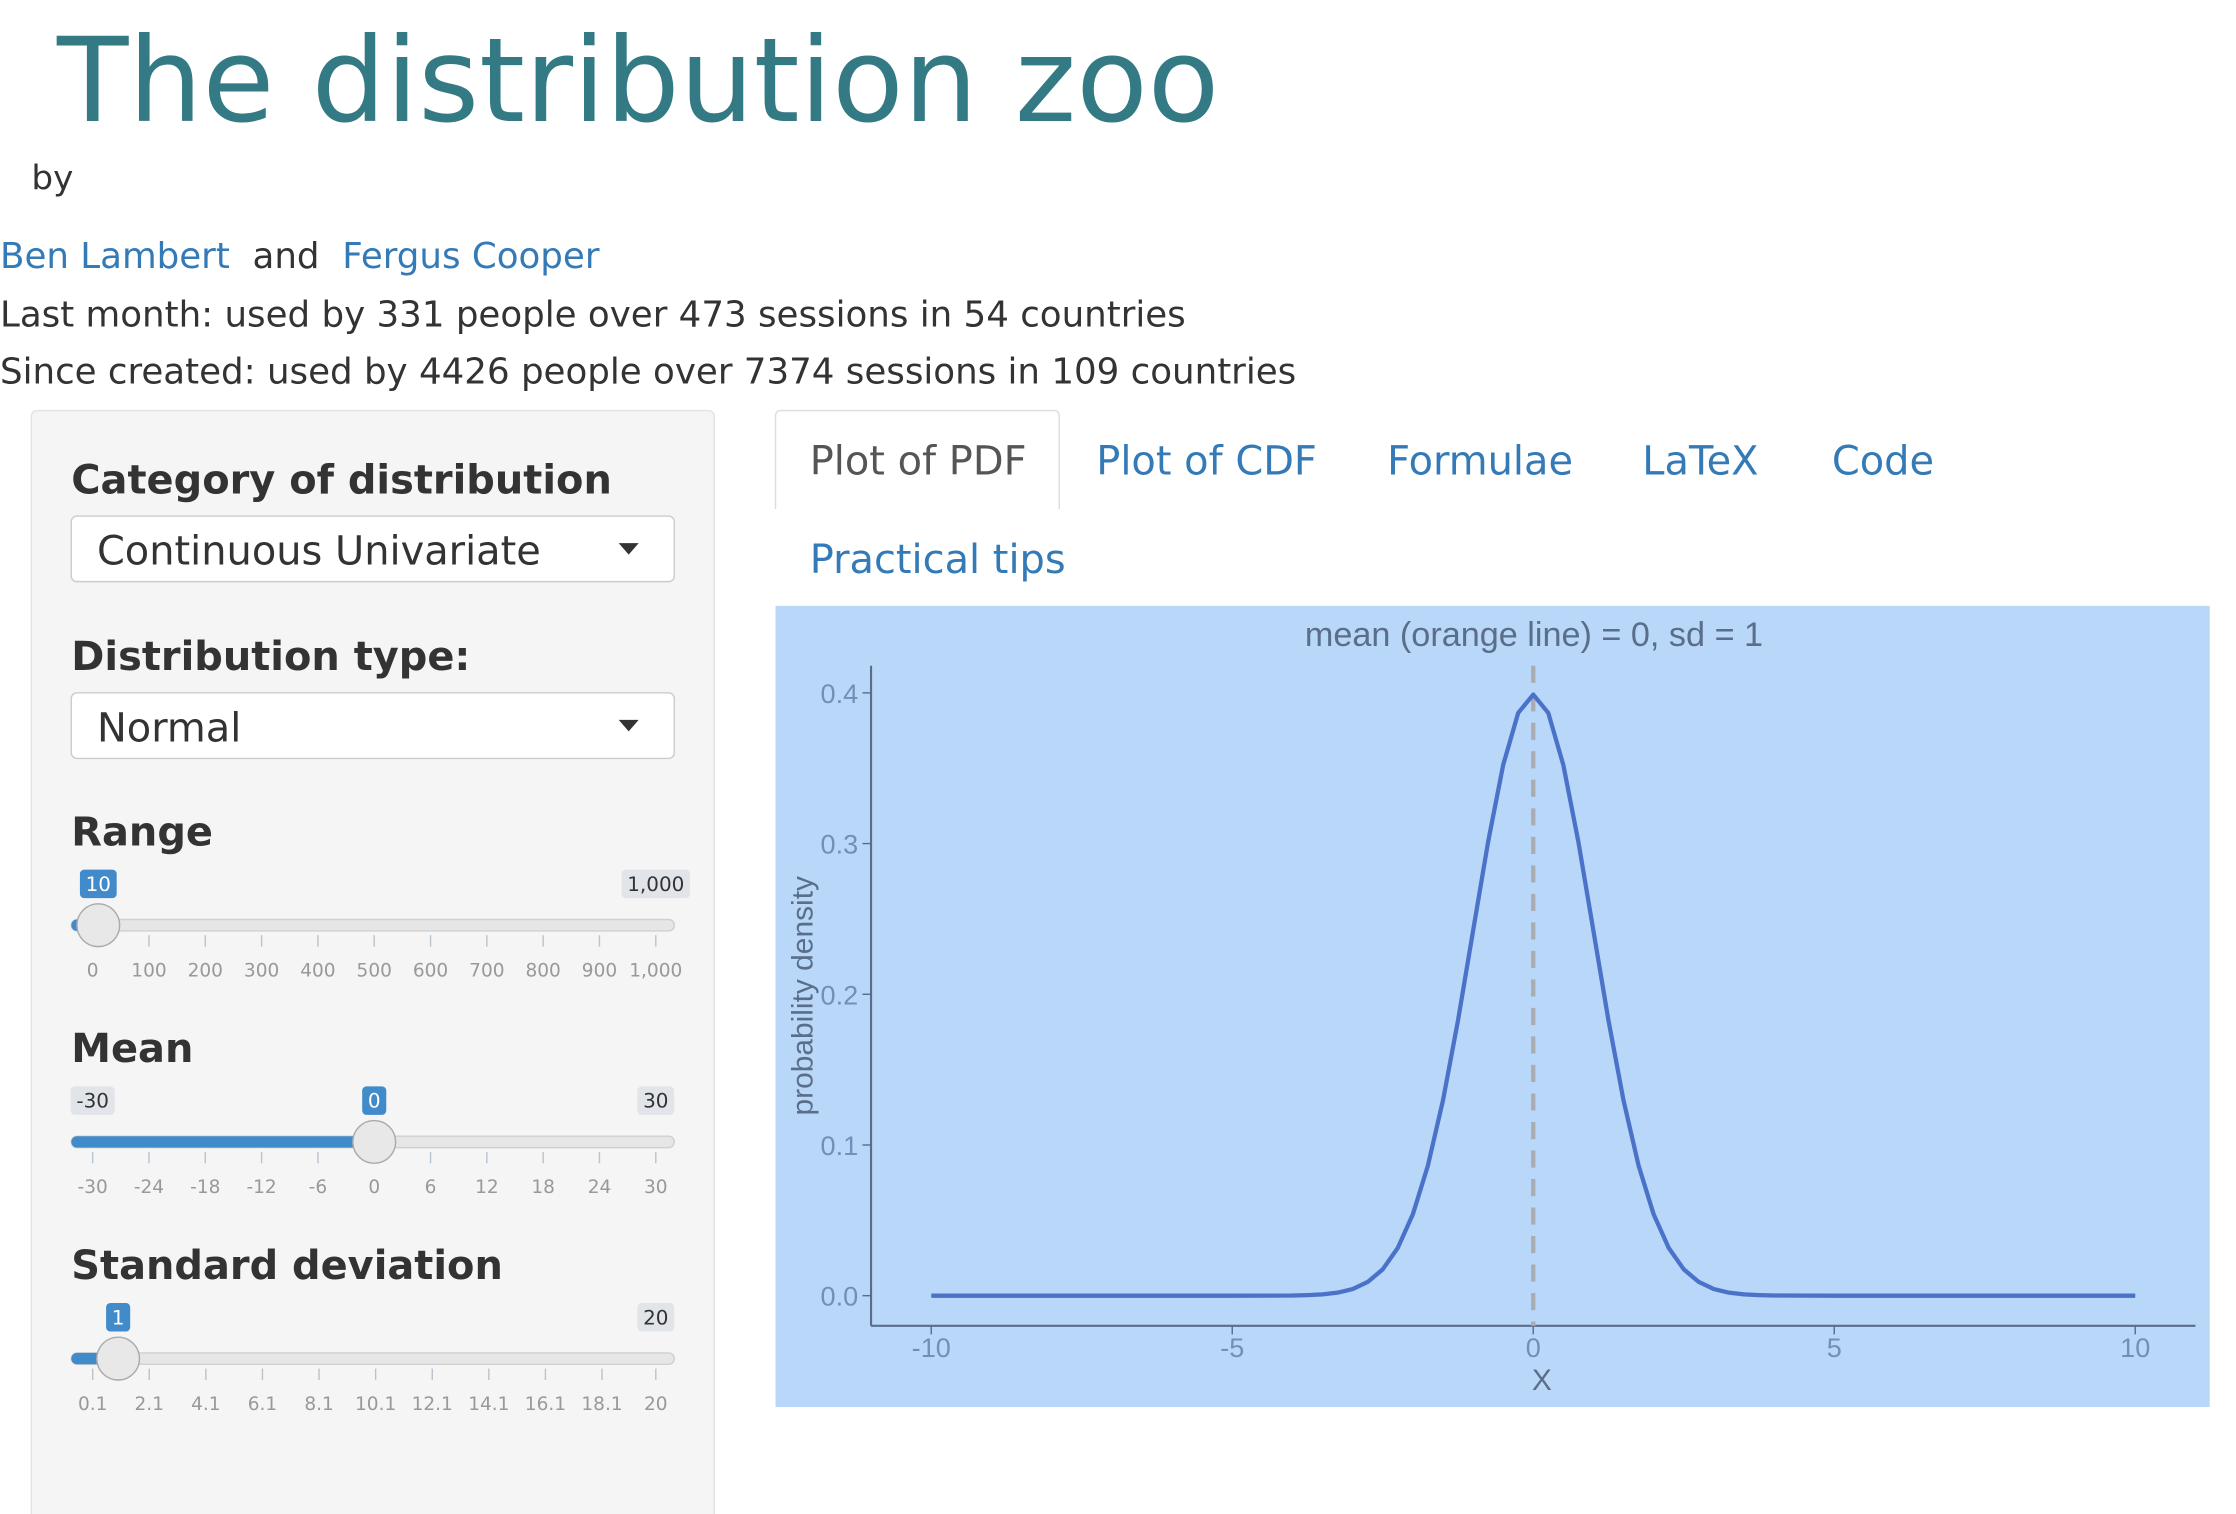  I want to click on slider-tick-label: 6.1, so click(262, 1404).